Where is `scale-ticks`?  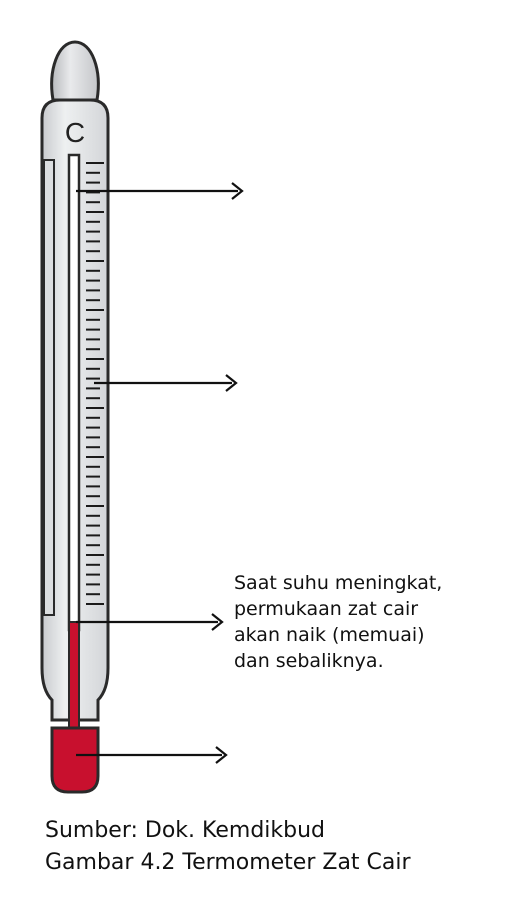 scale-ticks is located at coordinates (95, 383).